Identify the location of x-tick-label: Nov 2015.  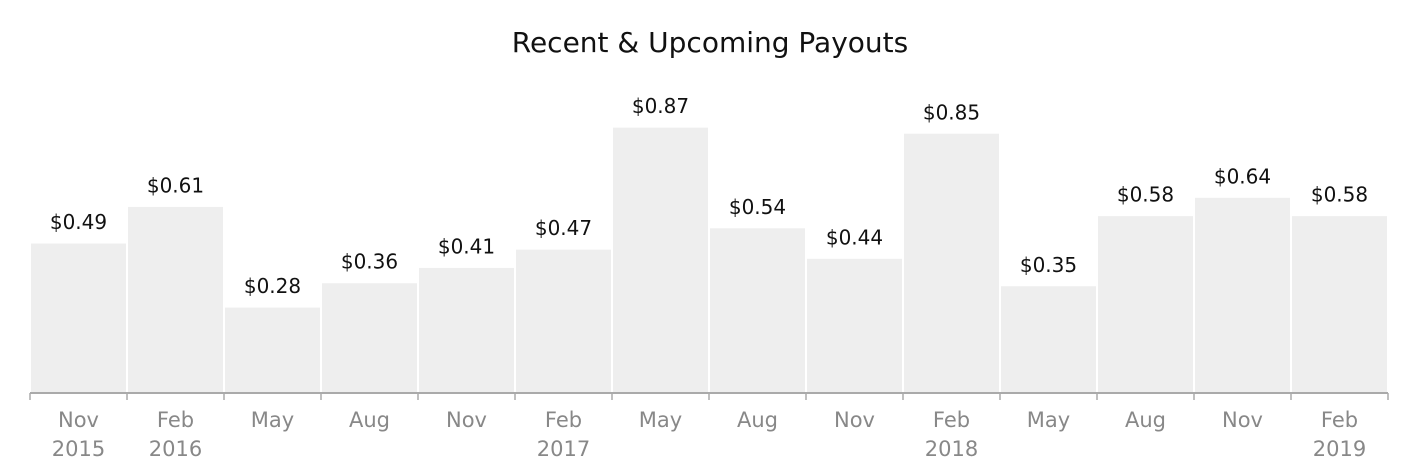
(78, 434).